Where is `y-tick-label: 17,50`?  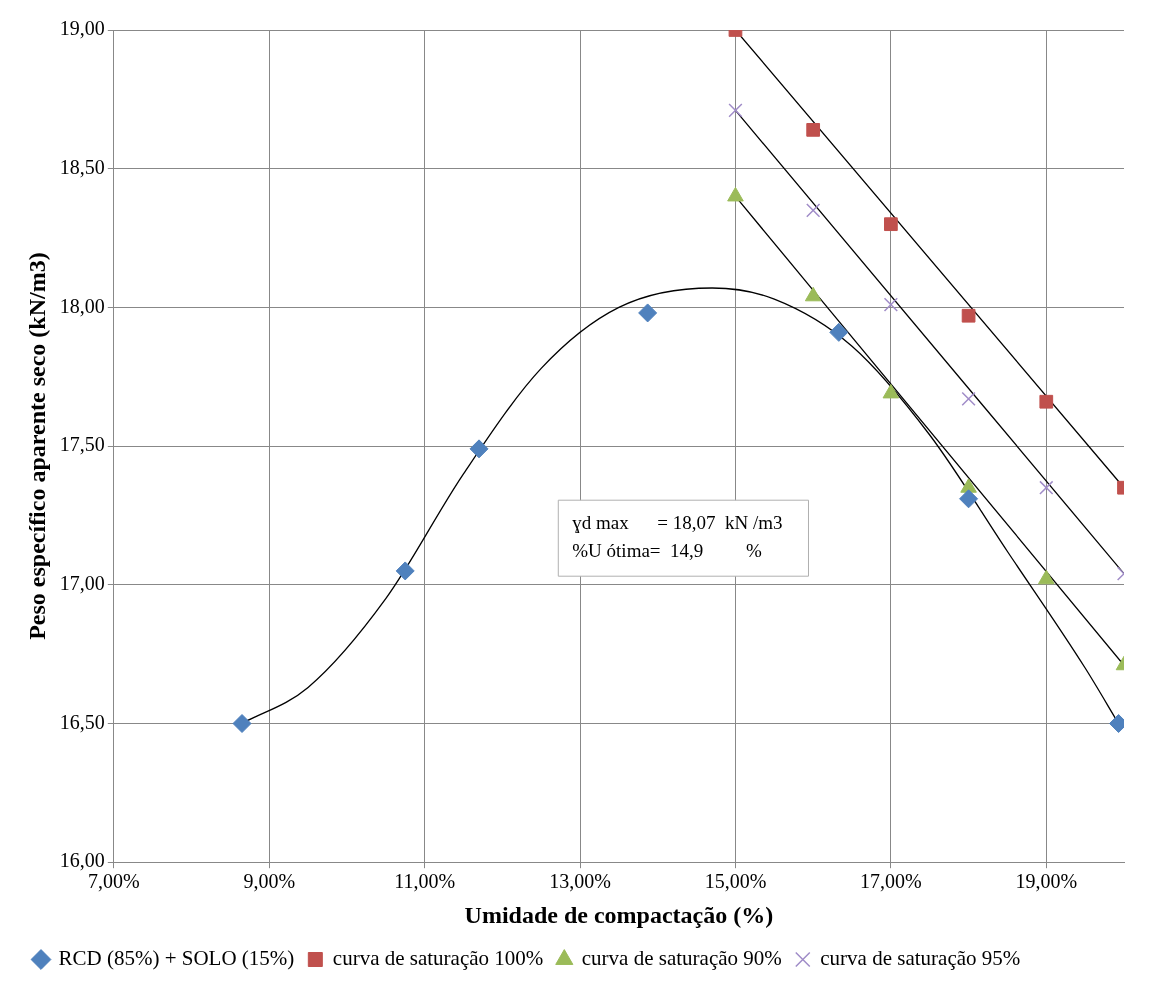
y-tick-label: 17,50 is located at coordinates (82, 444).